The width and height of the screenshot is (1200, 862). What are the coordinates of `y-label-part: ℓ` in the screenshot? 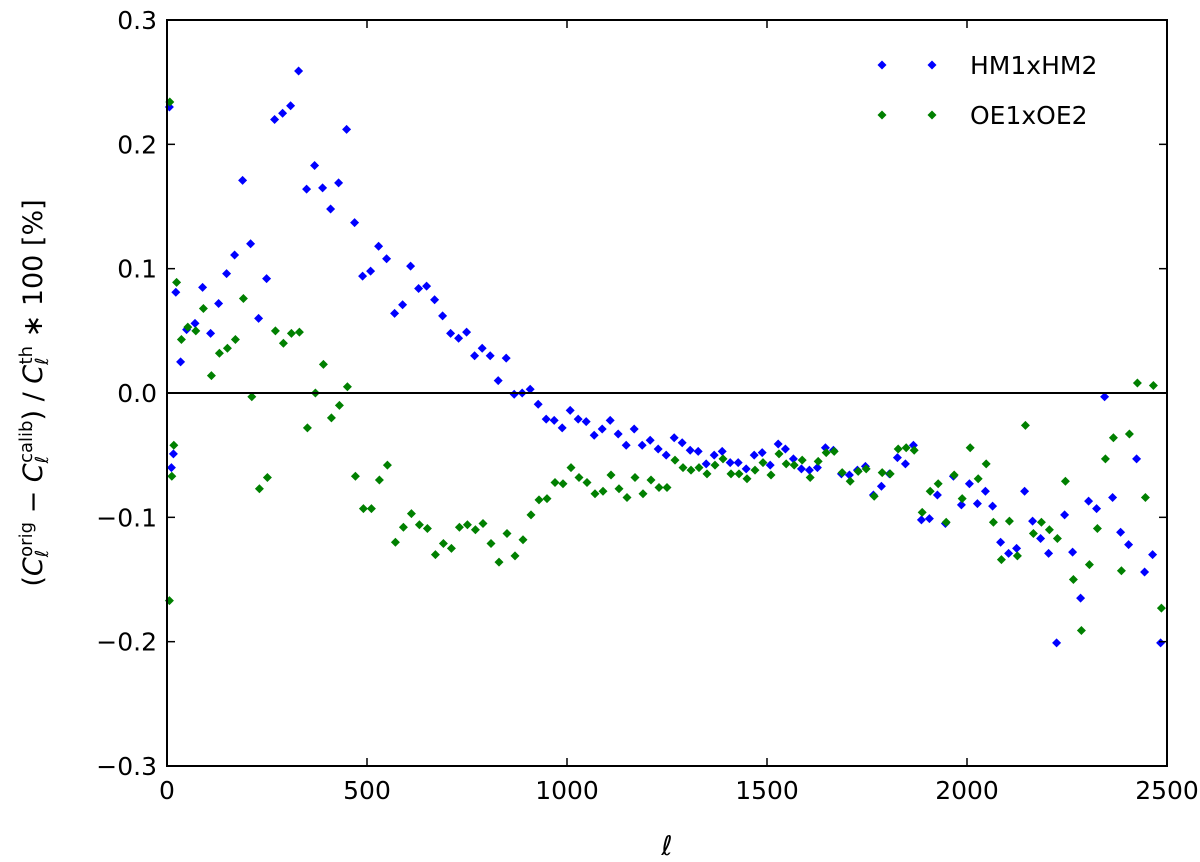 It's located at (42, 460).